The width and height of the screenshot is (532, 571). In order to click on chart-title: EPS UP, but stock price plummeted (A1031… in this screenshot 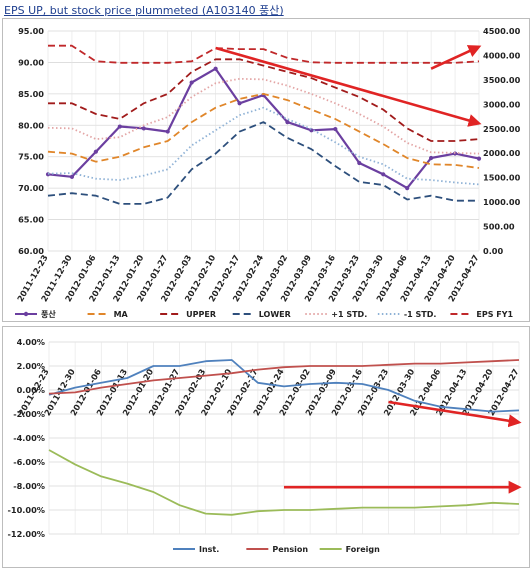, I will do `click(144, 10)`.